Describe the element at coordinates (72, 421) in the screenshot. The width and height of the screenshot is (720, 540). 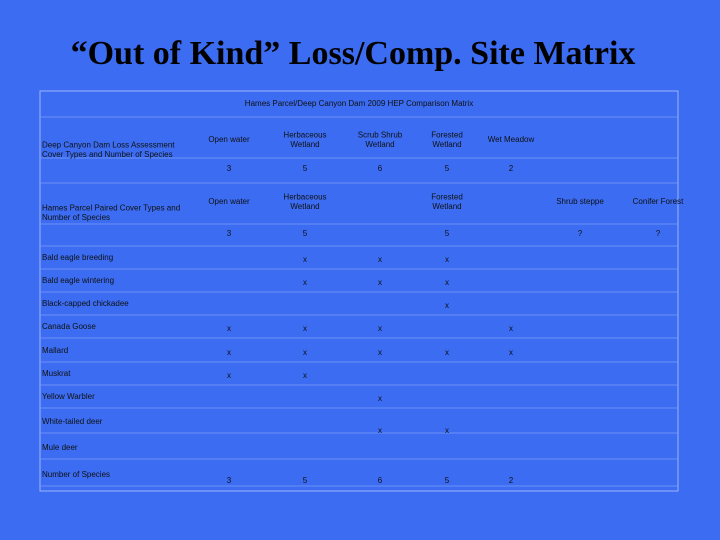
I see `row-label: White-tailed deer` at that location.